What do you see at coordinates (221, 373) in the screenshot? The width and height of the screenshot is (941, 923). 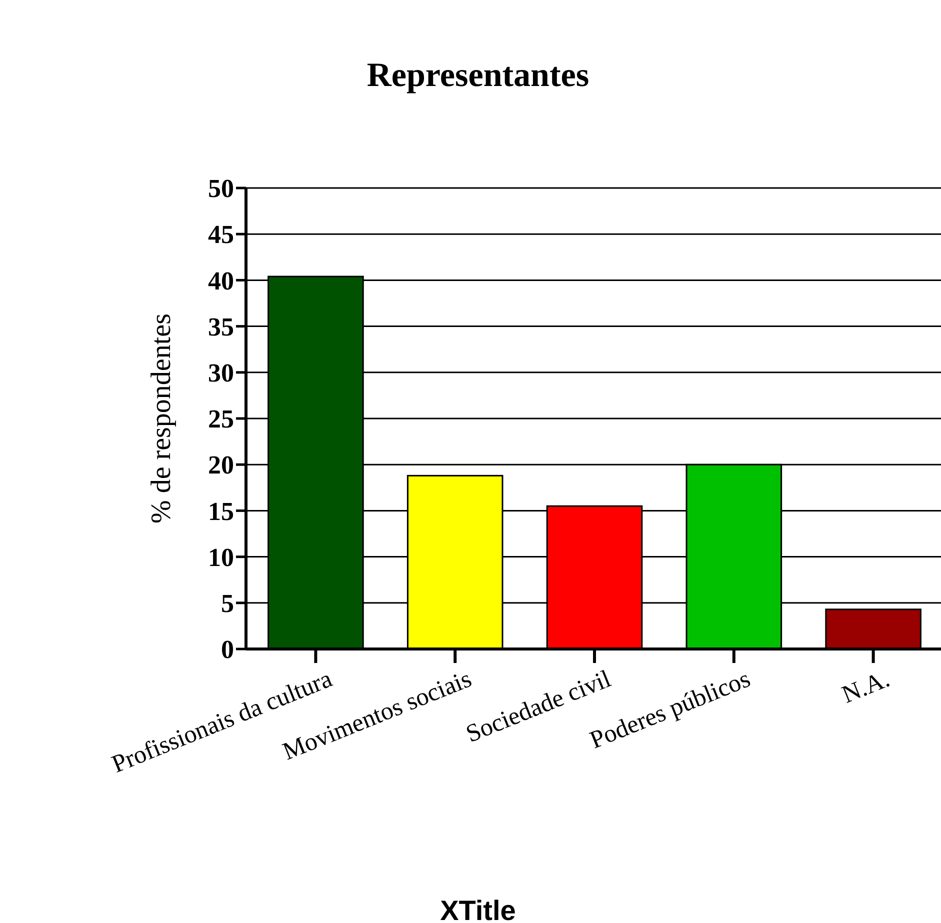 I see `y-tick-label: 30` at bounding box center [221, 373].